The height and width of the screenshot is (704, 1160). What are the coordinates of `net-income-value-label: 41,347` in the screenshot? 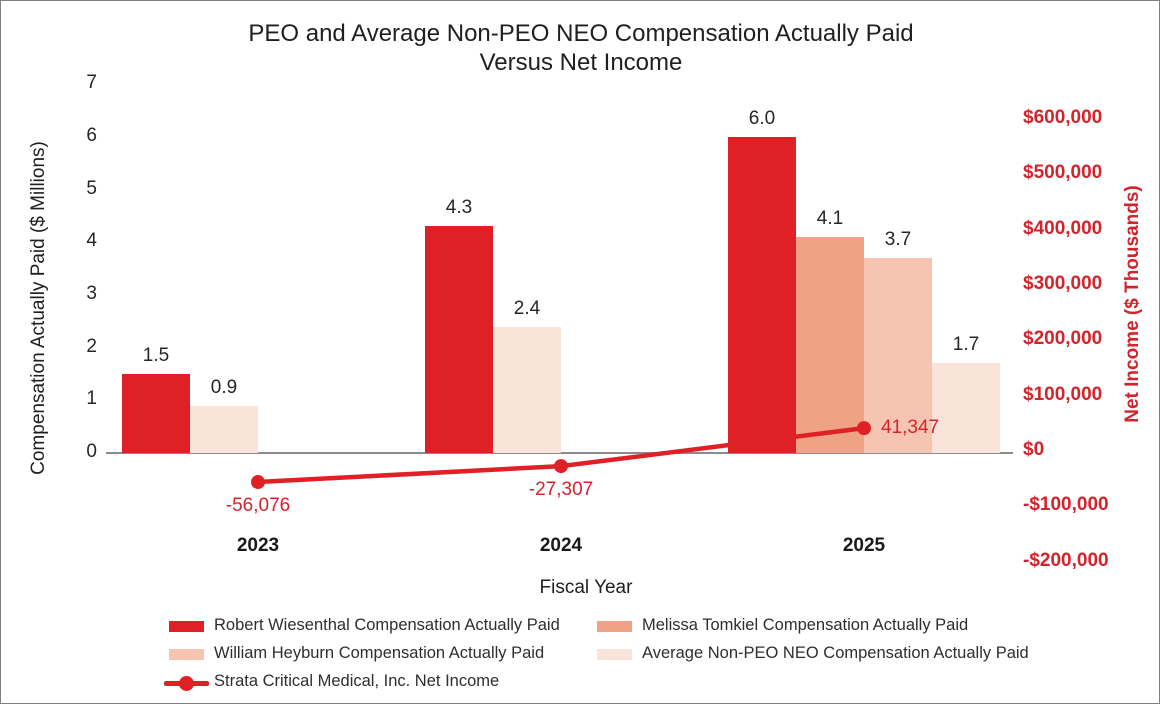 It's located at (910, 428).